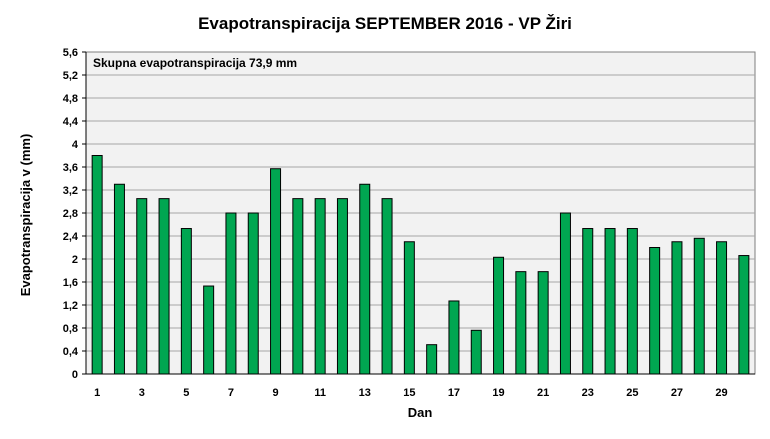 The image size is (770, 439). Describe the element at coordinates (70, 283) in the screenshot. I see `y-tick-label: 1,6` at that location.